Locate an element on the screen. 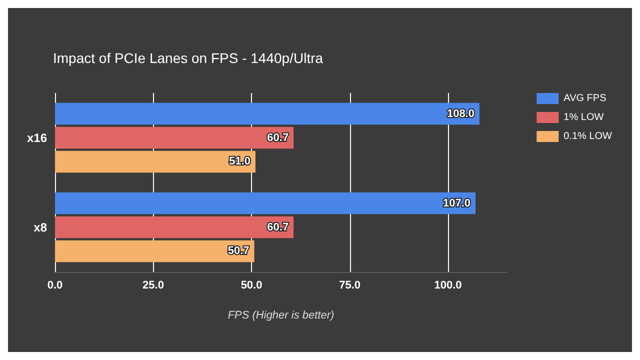 This screenshot has height=360, width=640. data-label: 50.7 is located at coordinates (239, 251).